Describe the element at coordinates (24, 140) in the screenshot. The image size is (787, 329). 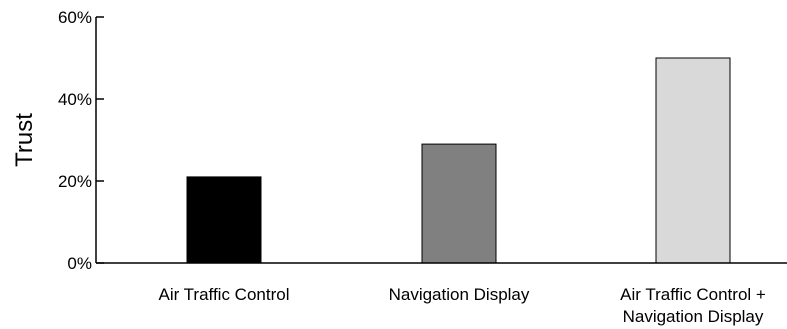
I see `y-axis-title: Trust` at that location.